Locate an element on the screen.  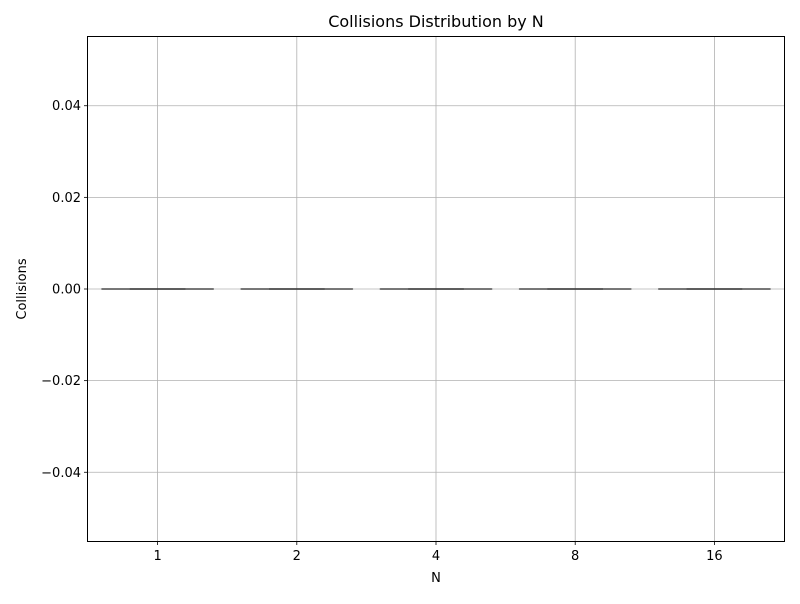
y-tick-label: 0.02 is located at coordinates (66, 198).